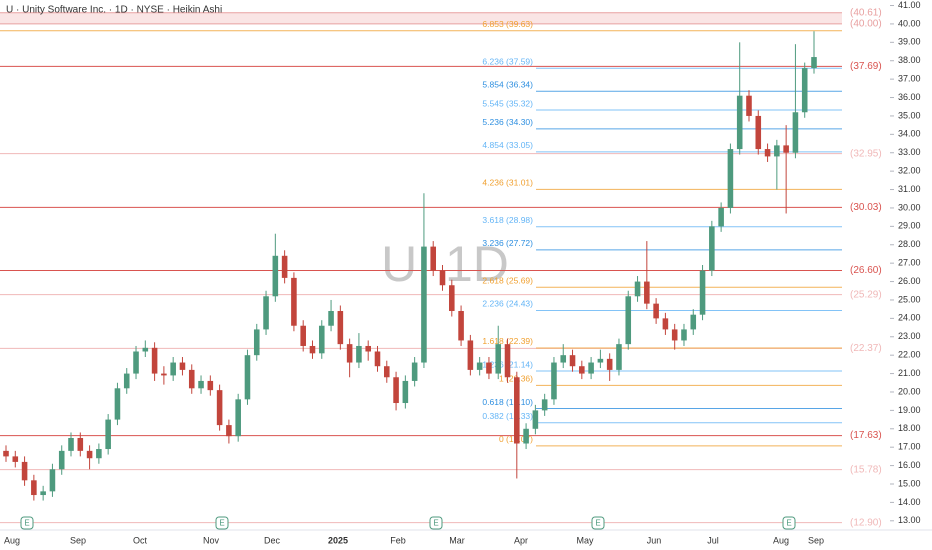 This screenshot has width=932, height=550. What do you see at coordinates (654, 540) in the screenshot?
I see `x-tick-label: Jun` at bounding box center [654, 540].